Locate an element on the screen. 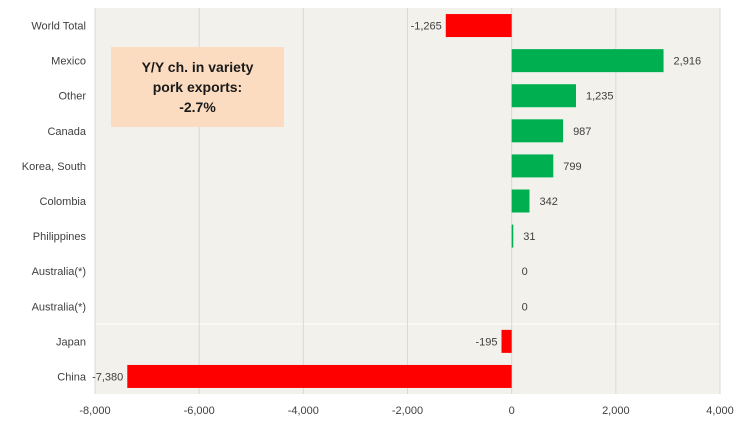  category-label: China is located at coordinates (72, 377).